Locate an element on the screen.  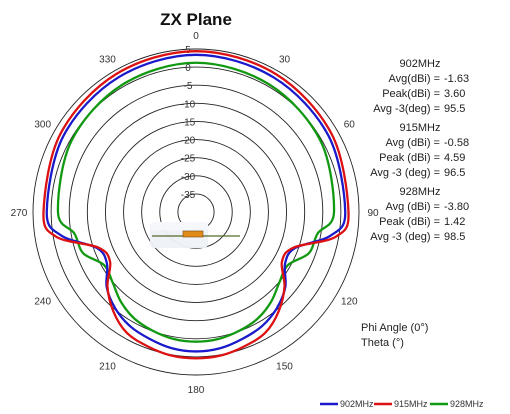
stats-value: -3.80 is located at coordinates (456, 207).